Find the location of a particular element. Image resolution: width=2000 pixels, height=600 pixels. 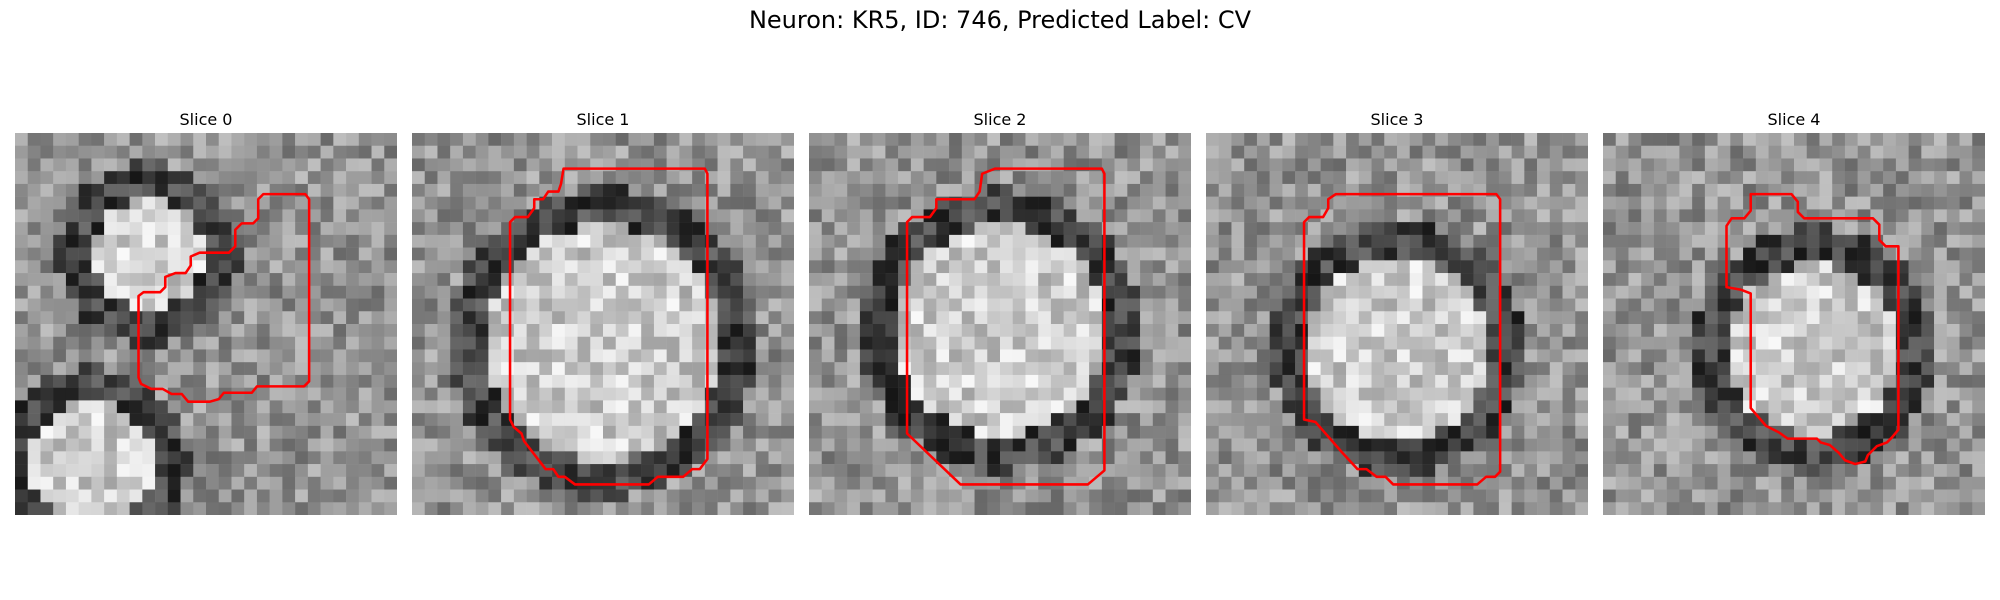

panel-slice-1: Slice 1 is located at coordinates (603, 311).